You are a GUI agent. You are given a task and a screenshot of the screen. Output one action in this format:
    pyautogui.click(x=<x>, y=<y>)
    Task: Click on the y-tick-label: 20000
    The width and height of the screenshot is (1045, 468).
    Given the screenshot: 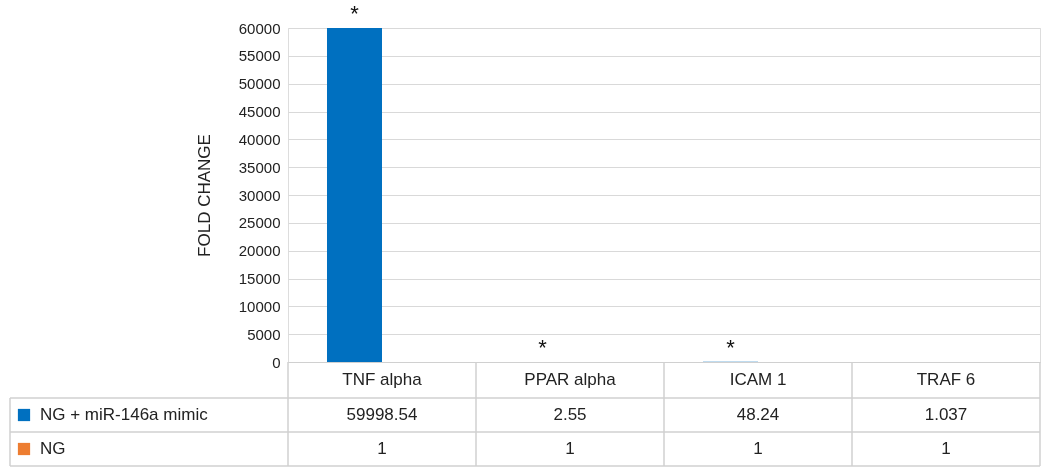 What is the action you would take?
    pyautogui.click(x=259, y=251)
    